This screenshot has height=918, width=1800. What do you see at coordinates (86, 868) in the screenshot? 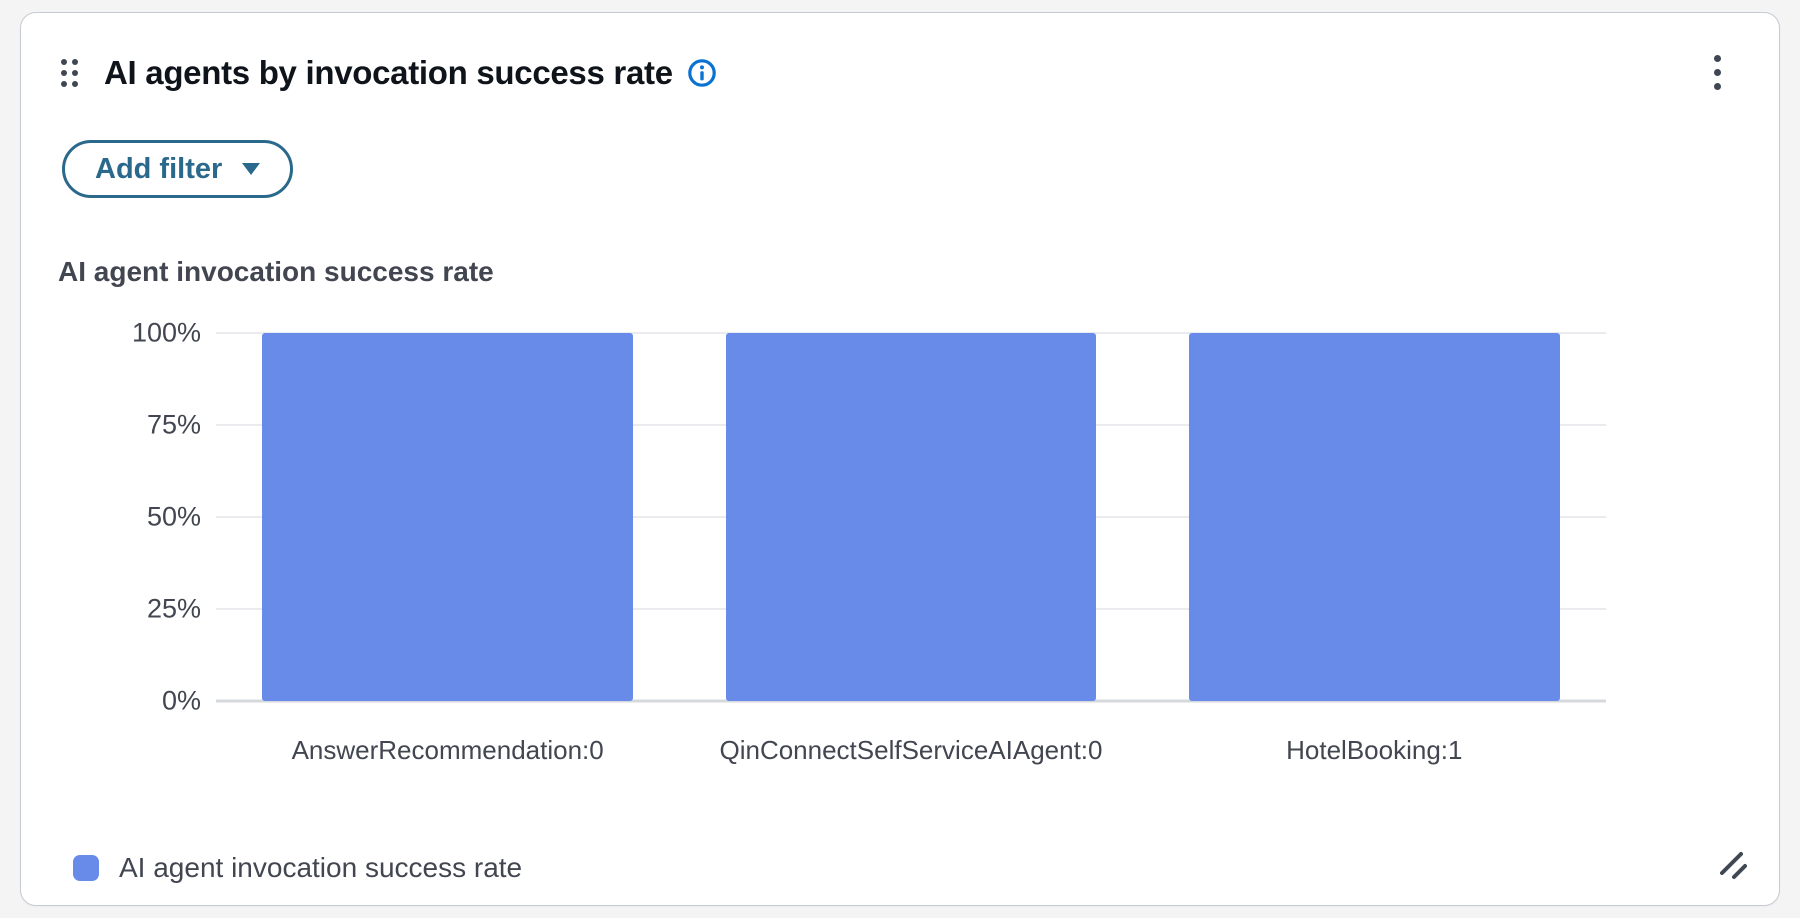
I see `legend-swatch` at bounding box center [86, 868].